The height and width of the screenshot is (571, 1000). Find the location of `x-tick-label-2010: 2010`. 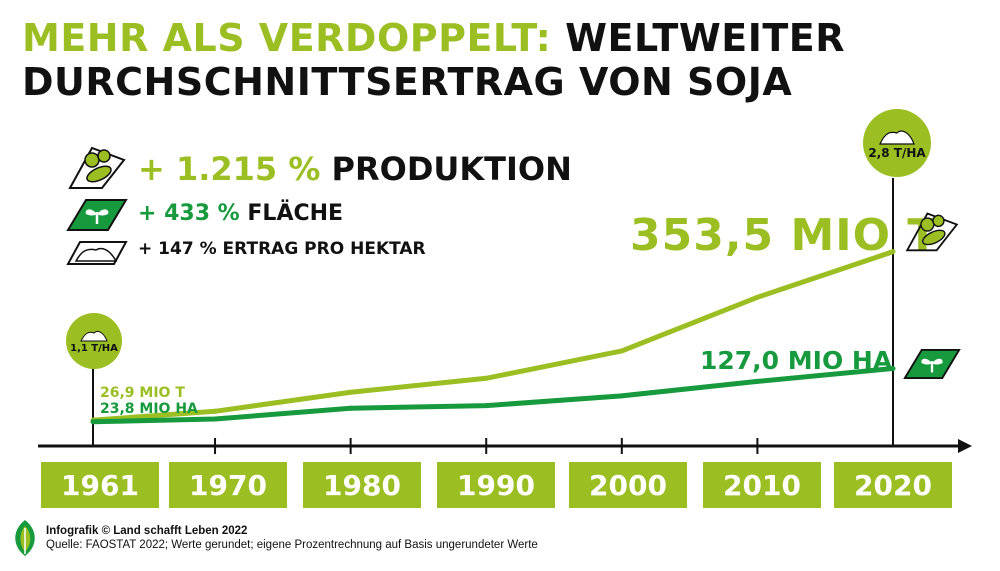

x-tick-label-2010: 2010 is located at coordinates (762, 485).